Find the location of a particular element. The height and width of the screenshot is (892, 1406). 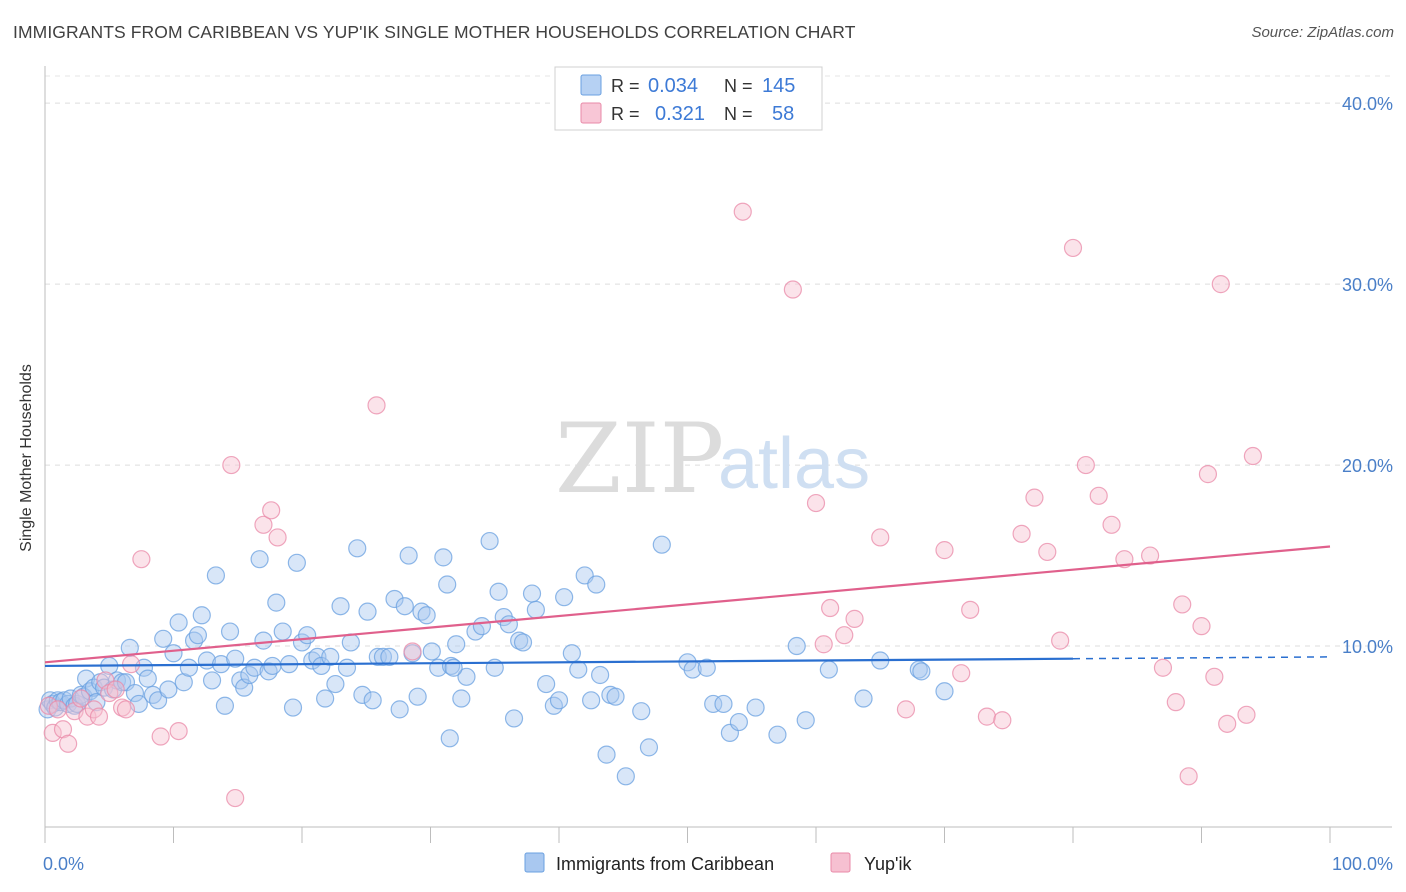

source-label: Source: ZipAtlas.com is located at coordinates (1322, 32).